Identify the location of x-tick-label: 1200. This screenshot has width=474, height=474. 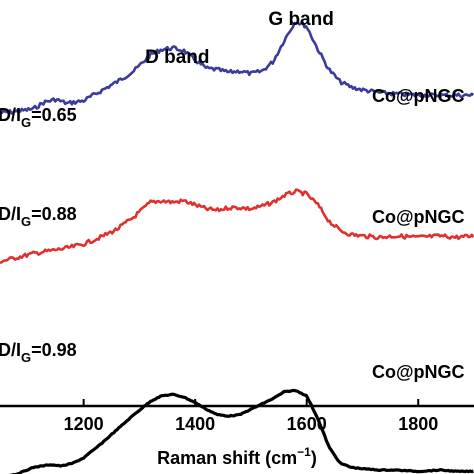
(84, 424).